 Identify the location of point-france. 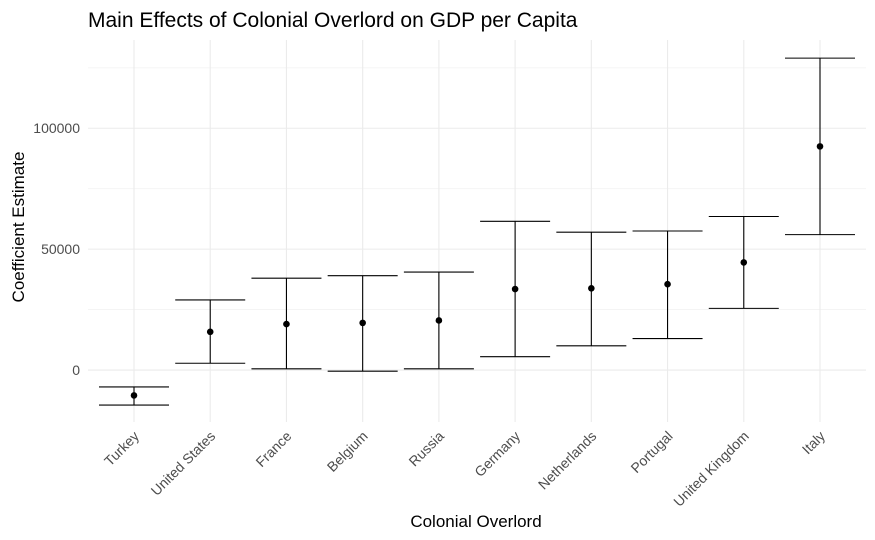
(286, 324).